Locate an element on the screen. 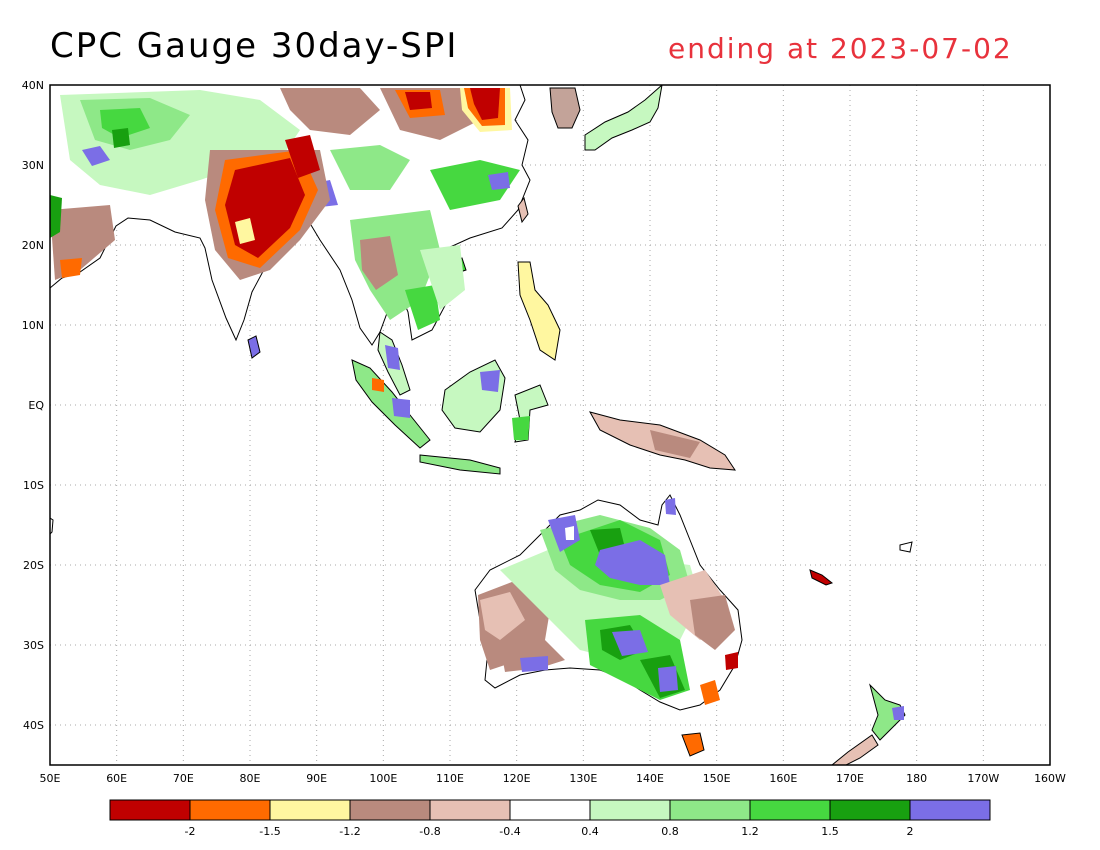 Image resolution: width=1100 pixels, height=850 pixels. longitude-tick-label: 70E is located at coordinates (183, 778).